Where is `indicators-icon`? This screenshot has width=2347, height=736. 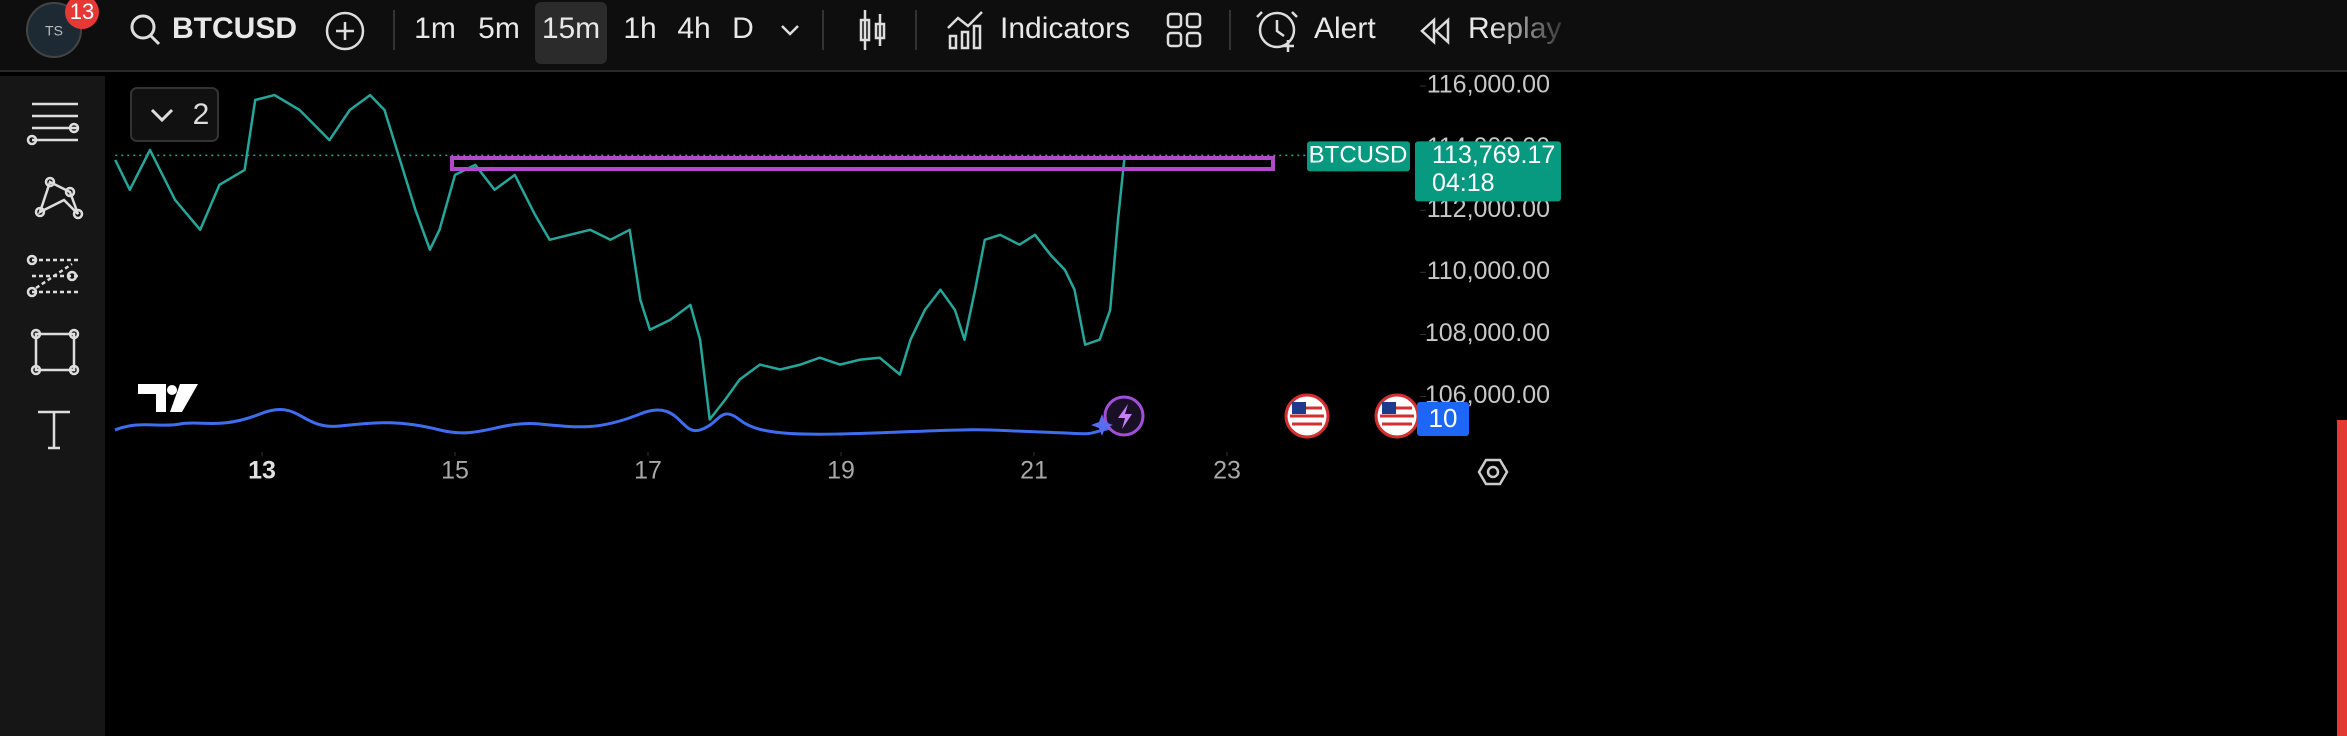 indicators-icon is located at coordinates (965, 30).